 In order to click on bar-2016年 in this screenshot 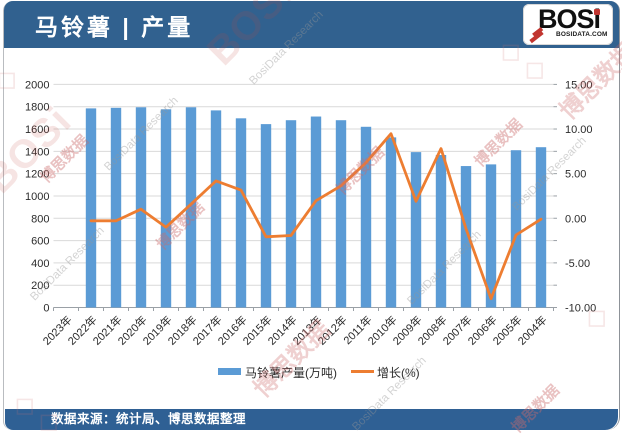, I will do `click(241, 213)`.